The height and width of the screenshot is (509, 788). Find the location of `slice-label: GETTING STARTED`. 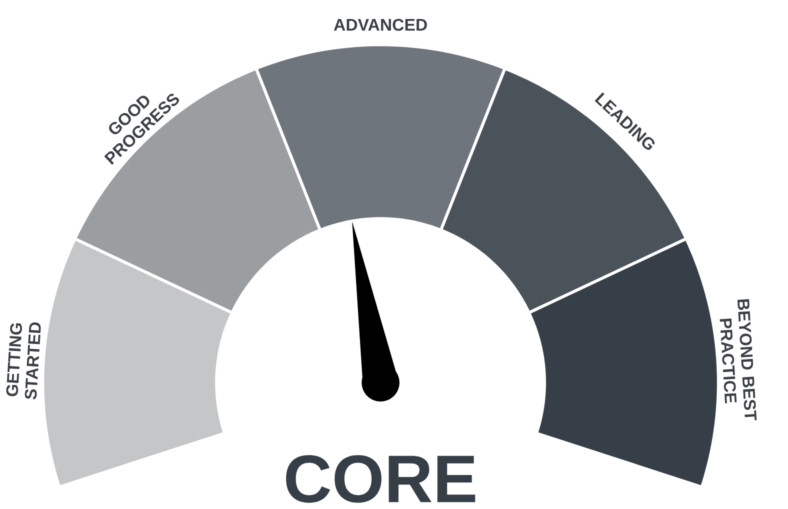

slice-label: GETTING STARTED is located at coordinates (23, 361).